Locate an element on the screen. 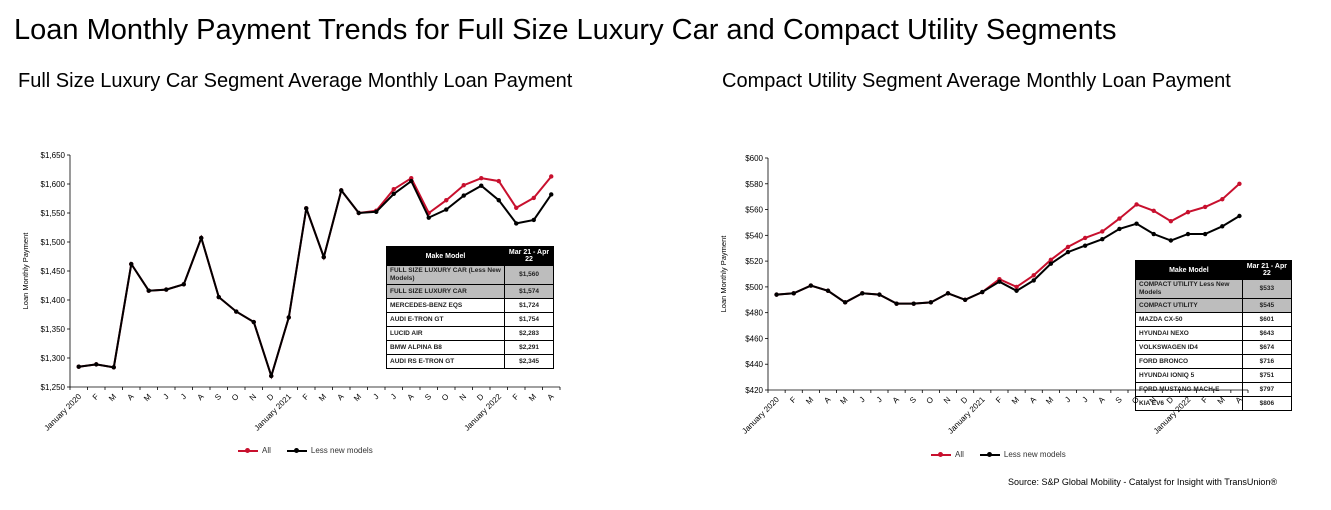 This screenshot has width=1331, height=510. y-tick-label: $460 is located at coordinates (754, 338).